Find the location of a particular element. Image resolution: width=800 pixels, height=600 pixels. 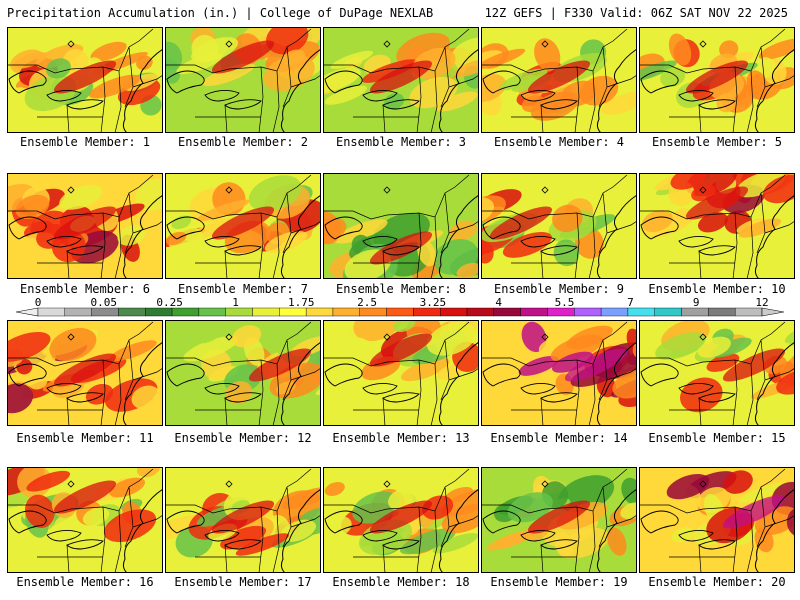

colorbar-tick-label: 12 is located at coordinates (761, 303).